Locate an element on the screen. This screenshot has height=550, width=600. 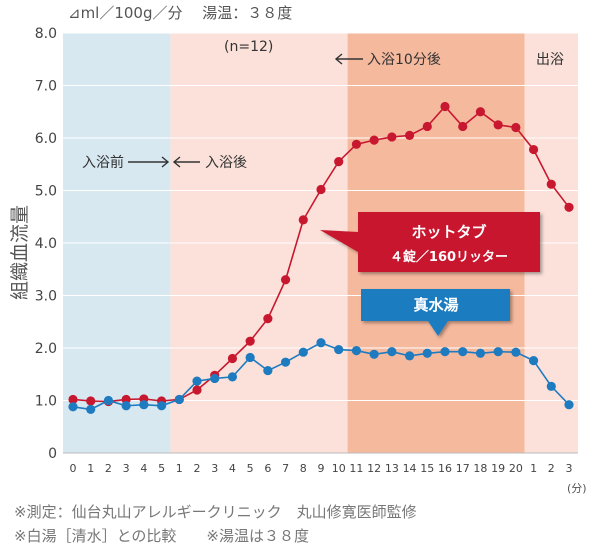
phase-label-after-10min: 入浴10分後 is located at coordinates (404, 60).